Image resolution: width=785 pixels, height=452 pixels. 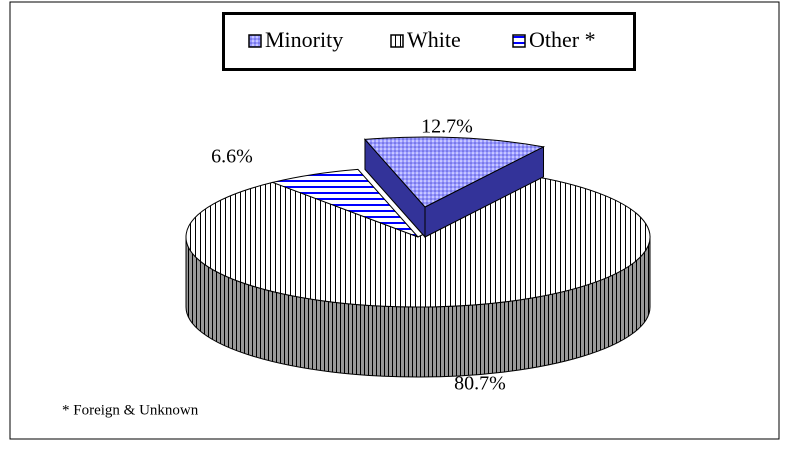 I want to click on data-label: 12.7%, so click(x=447, y=127).